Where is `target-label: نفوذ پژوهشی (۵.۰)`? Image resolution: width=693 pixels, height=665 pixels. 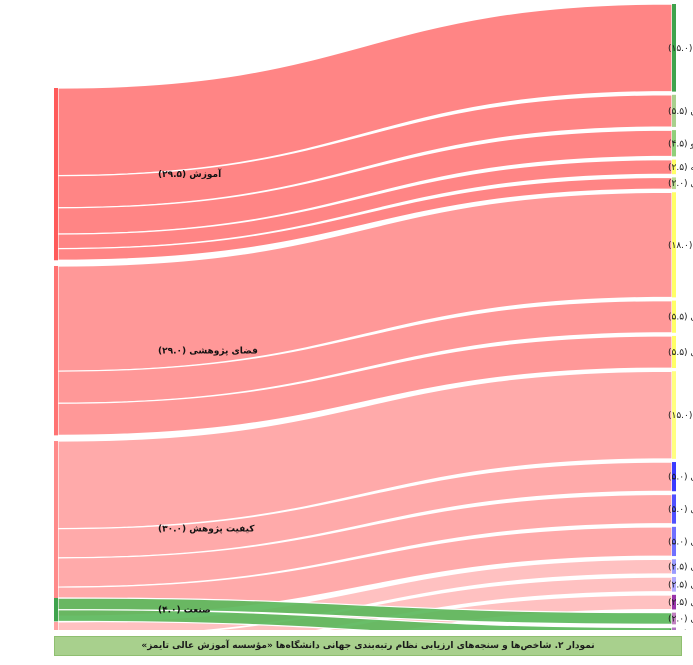 target-label: نفوذ پژوهشی (۵.۰) is located at coordinates (680, 542).